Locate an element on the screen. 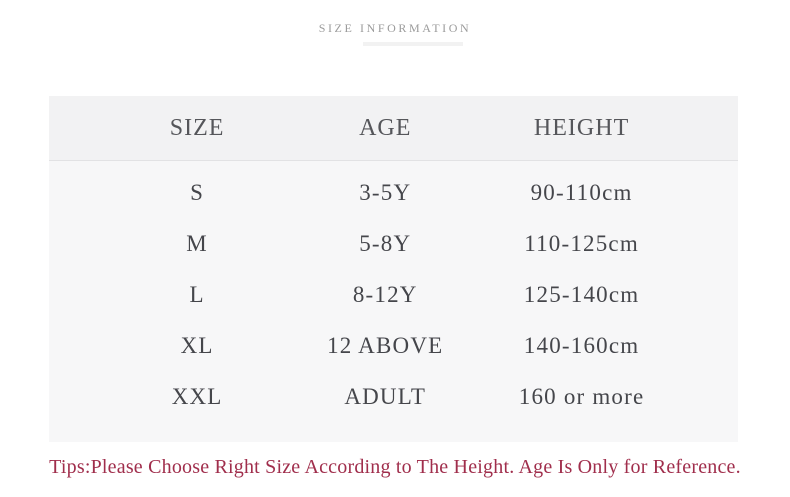 The image size is (790, 497). cell-height: 160 or more is located at coordinates (581, 396).